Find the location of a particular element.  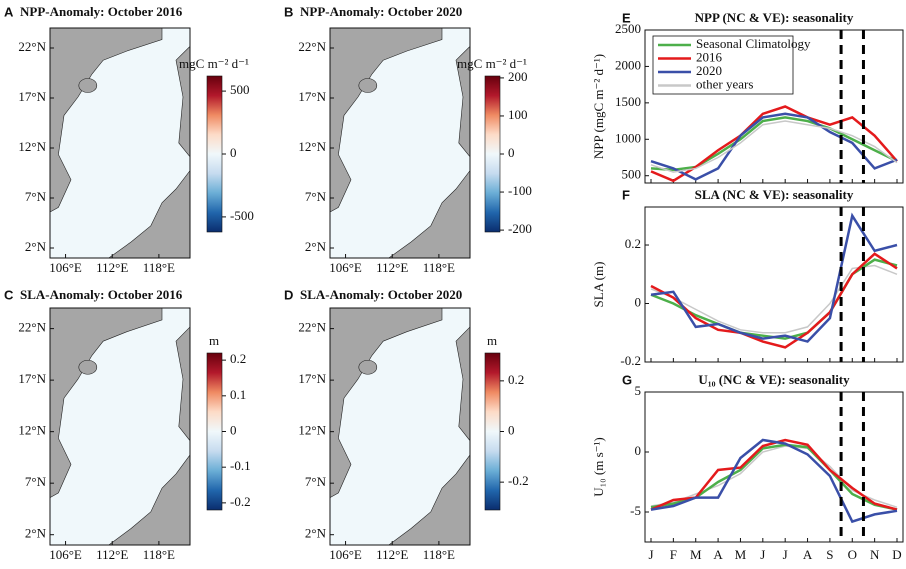

colorbar-tick-label: 0.1 is located at coordinates (238, 394).